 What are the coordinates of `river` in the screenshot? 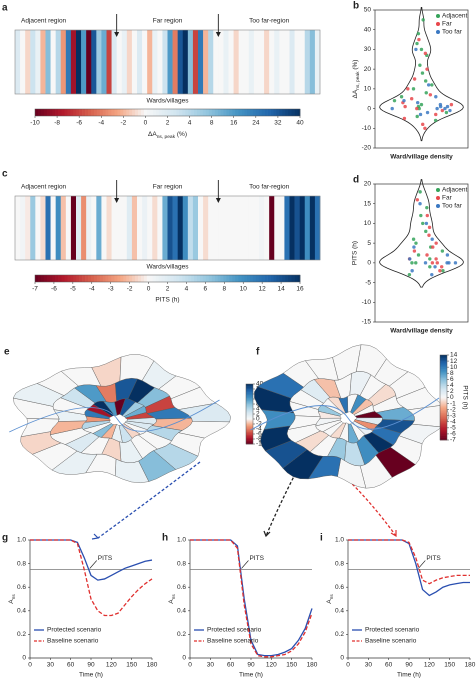 It's located at (114, 416).